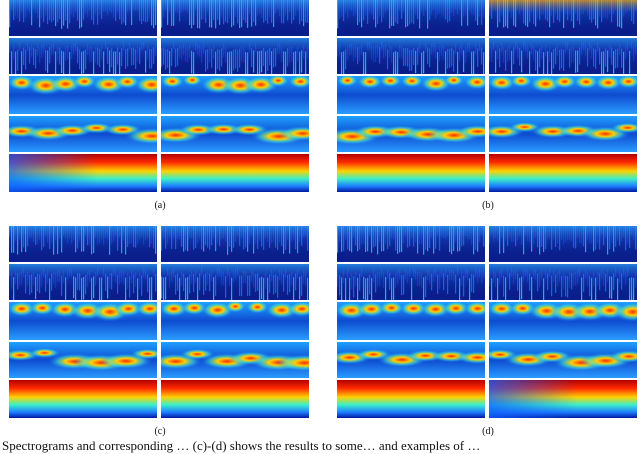 This screenshot has width=640, height=454. Describe the element at coordinates (563, 321) in the screenshot. I see `tile-d-smoothed-map-right` at that location.